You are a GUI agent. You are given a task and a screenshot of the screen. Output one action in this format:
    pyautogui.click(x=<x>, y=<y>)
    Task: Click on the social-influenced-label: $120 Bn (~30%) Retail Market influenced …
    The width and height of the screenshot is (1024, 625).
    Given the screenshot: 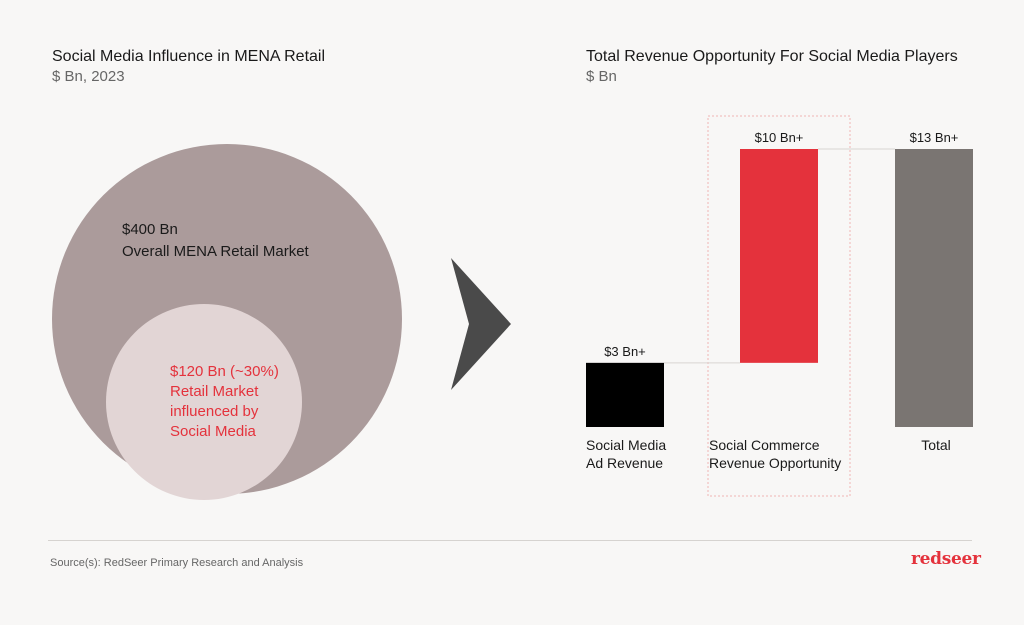 What is the action you would take?
    pyautogui.click(x=224, y=402)
    